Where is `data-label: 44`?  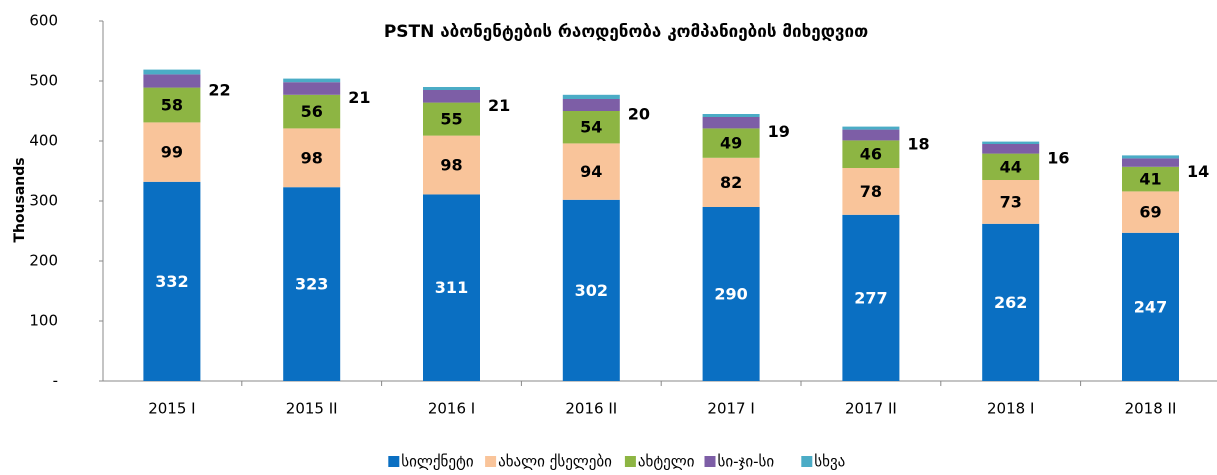
data-label: 44 is located at coordinates (1011, 166).